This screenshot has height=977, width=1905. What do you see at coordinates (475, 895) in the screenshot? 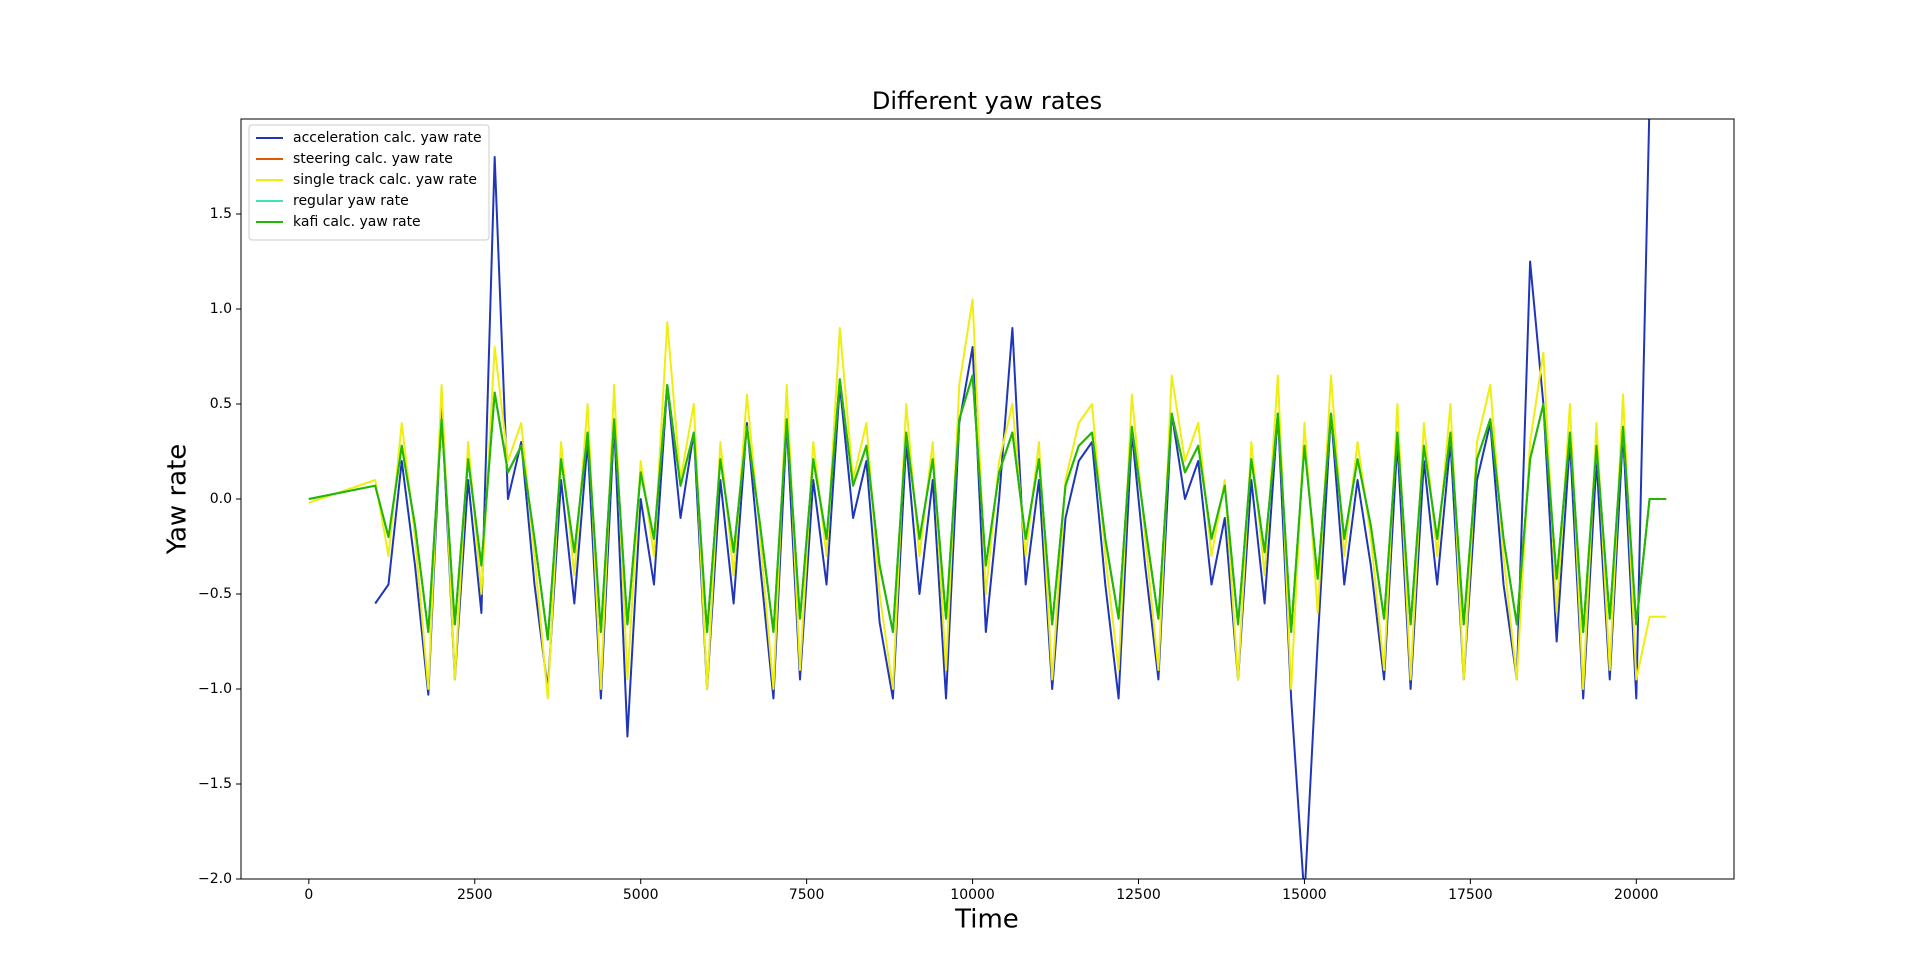
I see `x-tick-label: 2500` at bounding box center [475, 895].